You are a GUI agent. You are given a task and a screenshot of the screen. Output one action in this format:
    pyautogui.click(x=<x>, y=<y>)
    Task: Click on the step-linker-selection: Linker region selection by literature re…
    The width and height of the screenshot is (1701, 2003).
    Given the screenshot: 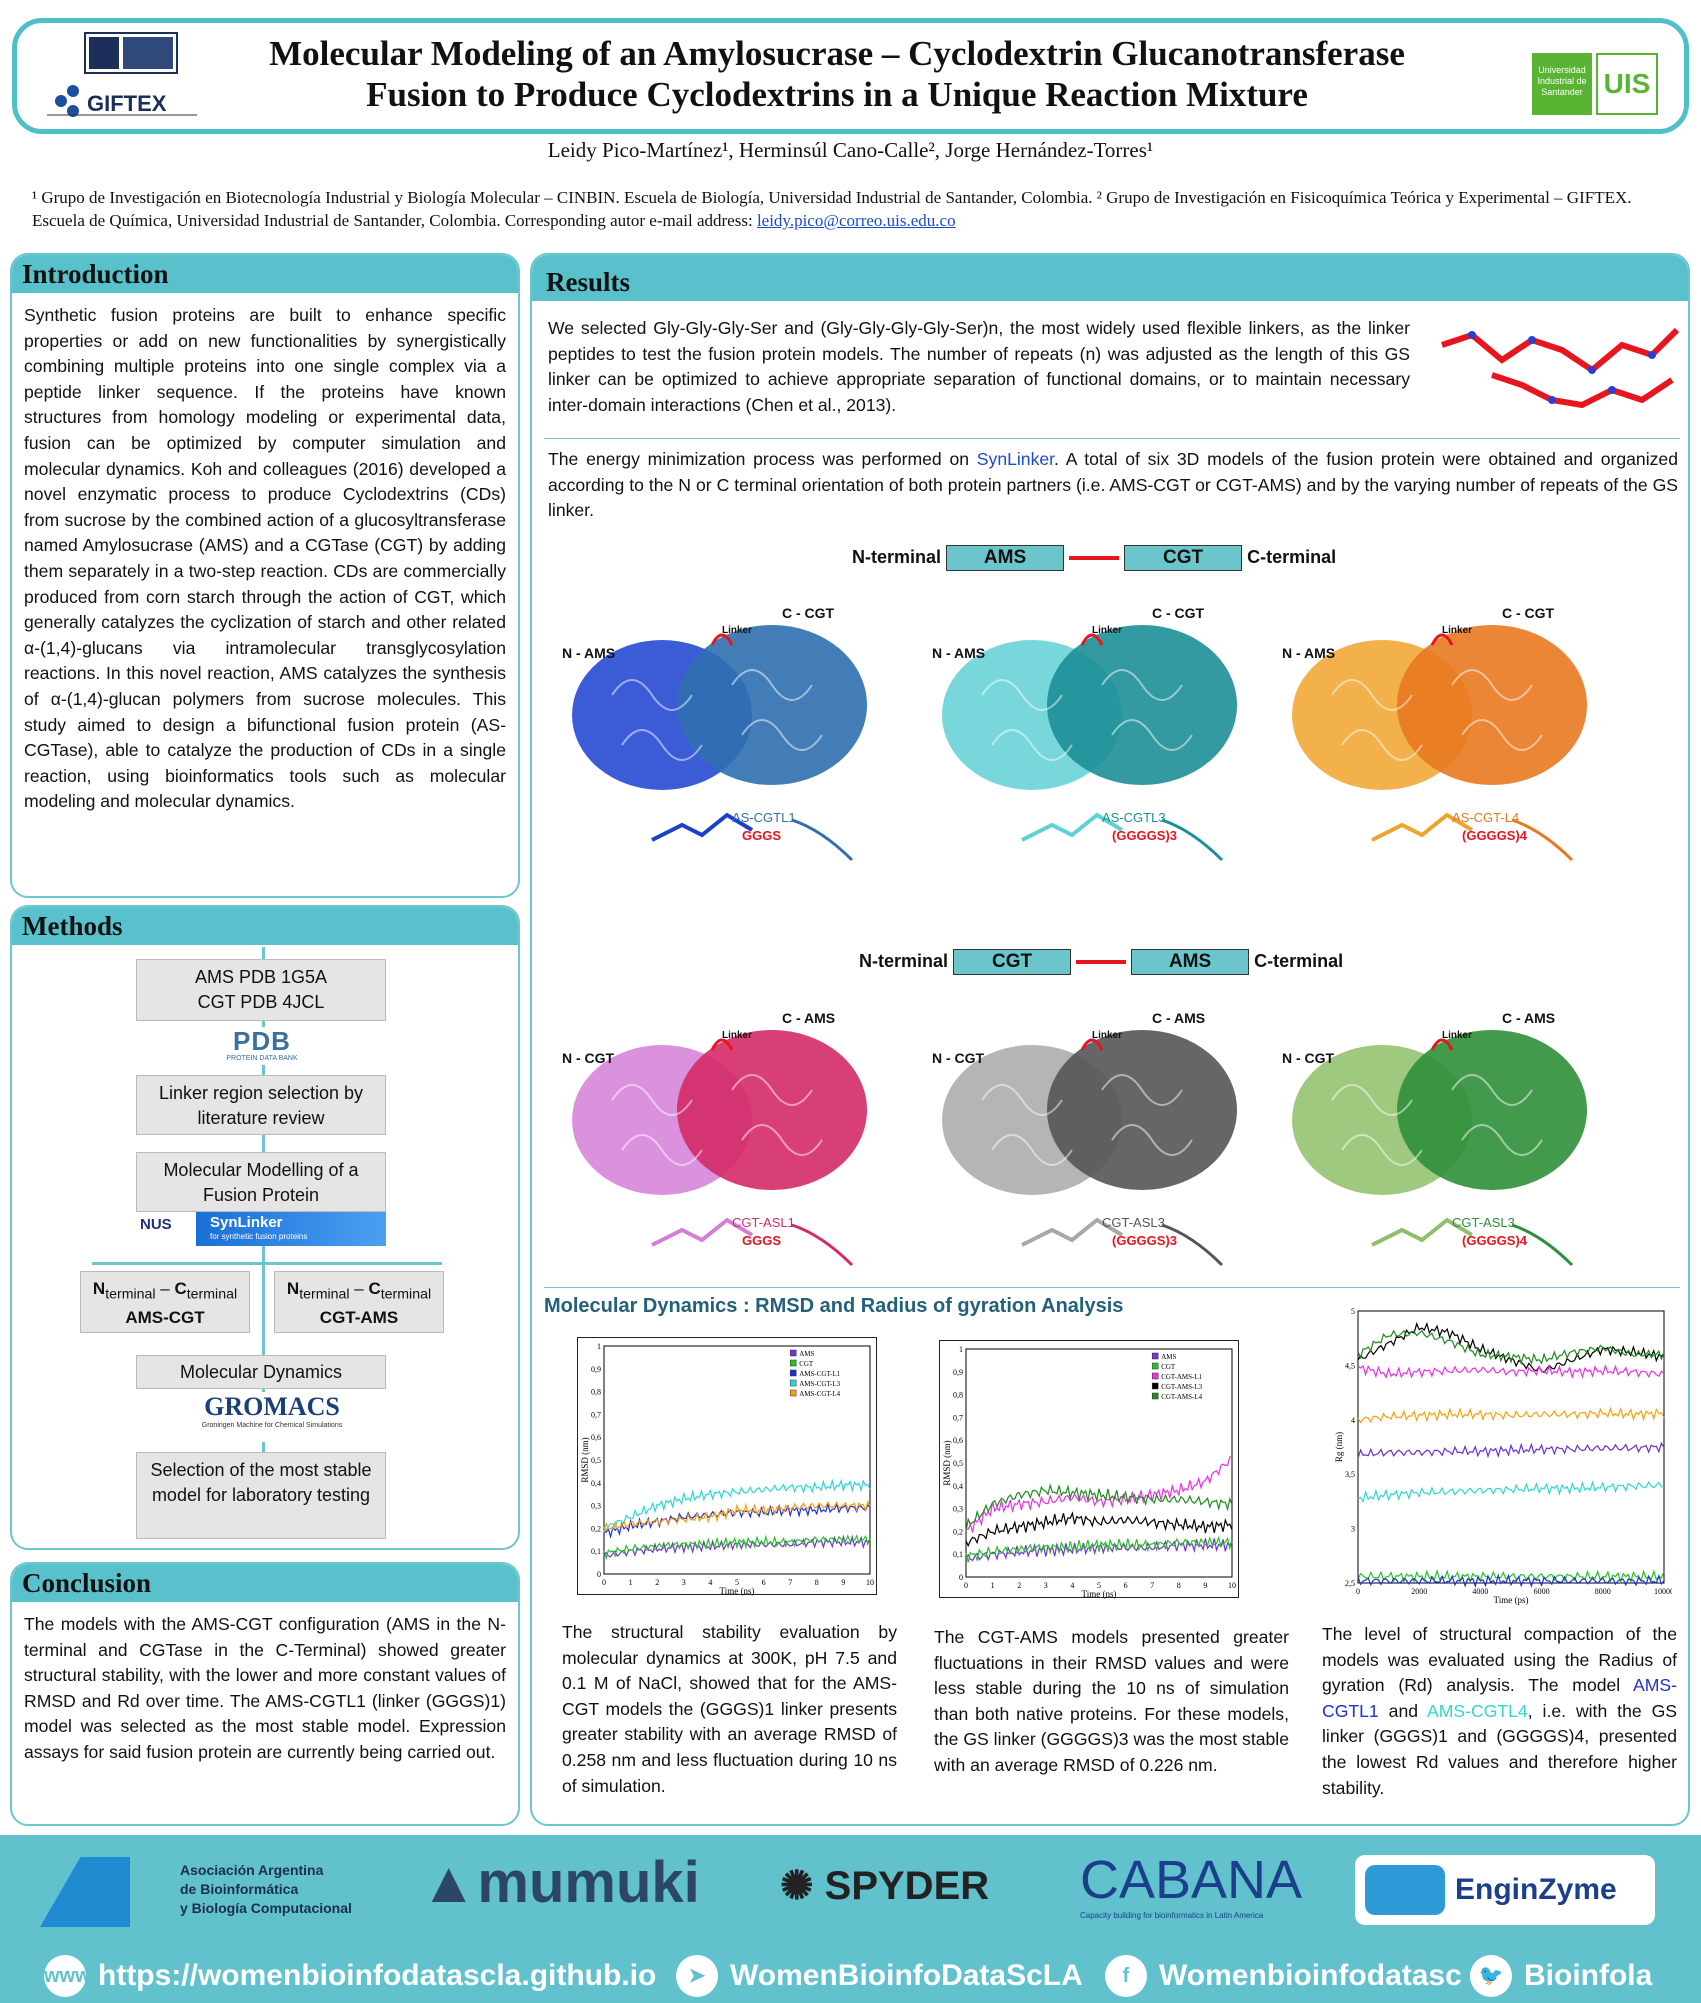 What is the action you would take?
    pyautogui.click(x=261, y=1105)
    